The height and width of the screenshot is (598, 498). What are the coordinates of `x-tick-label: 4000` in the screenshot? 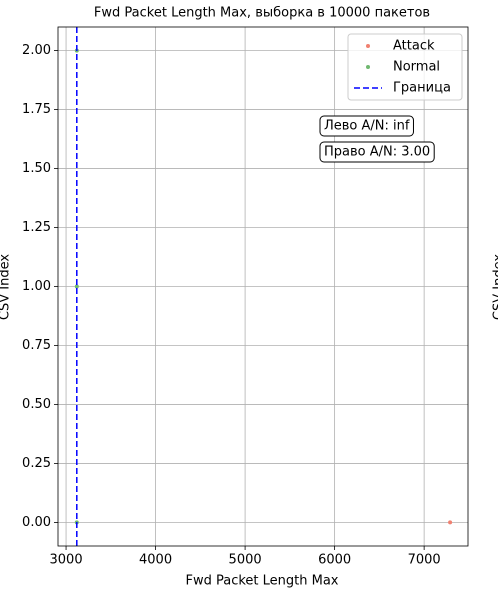 It's located at (155, 560).